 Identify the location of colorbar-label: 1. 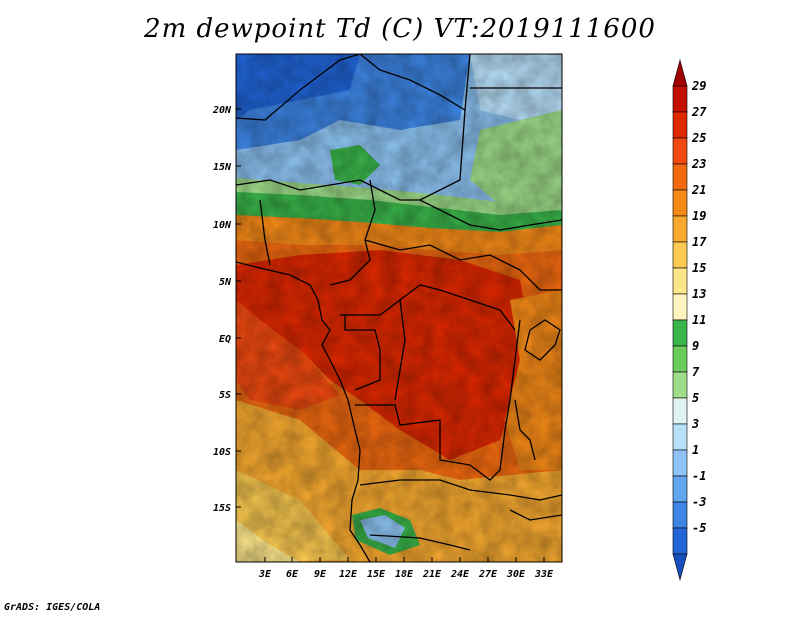
(695, 450).